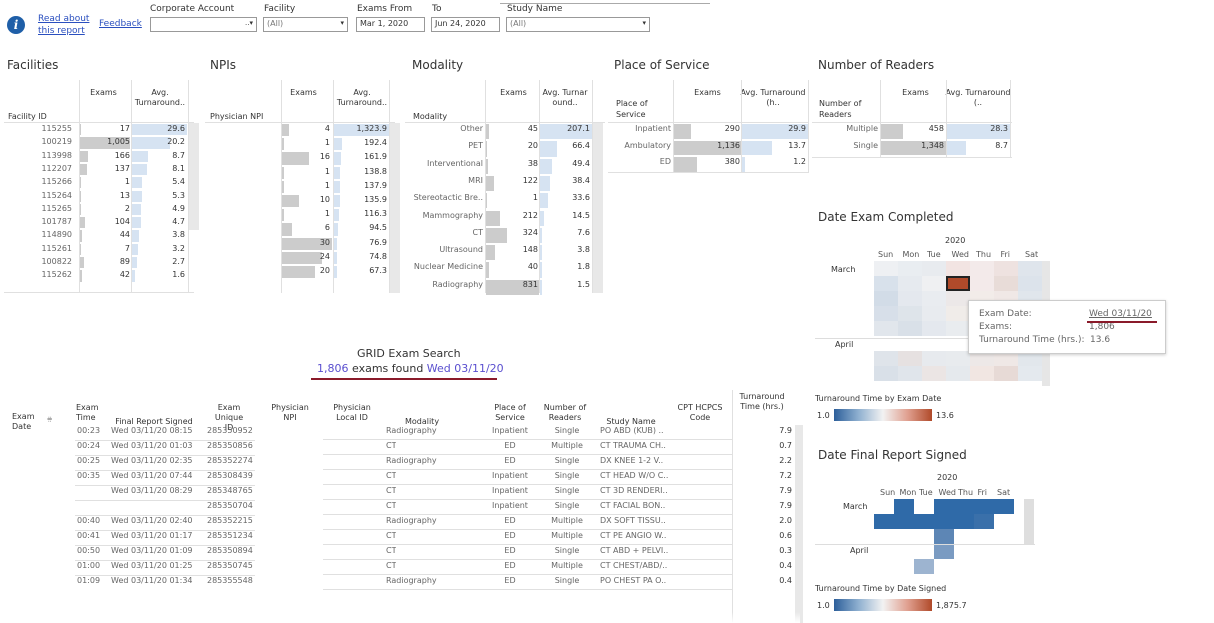 This screenshot has height=623, width=1214. Describe the element at coordinates (290, 412) in the screenshot. I see `grid-col-header: Physician NPI` at that location.